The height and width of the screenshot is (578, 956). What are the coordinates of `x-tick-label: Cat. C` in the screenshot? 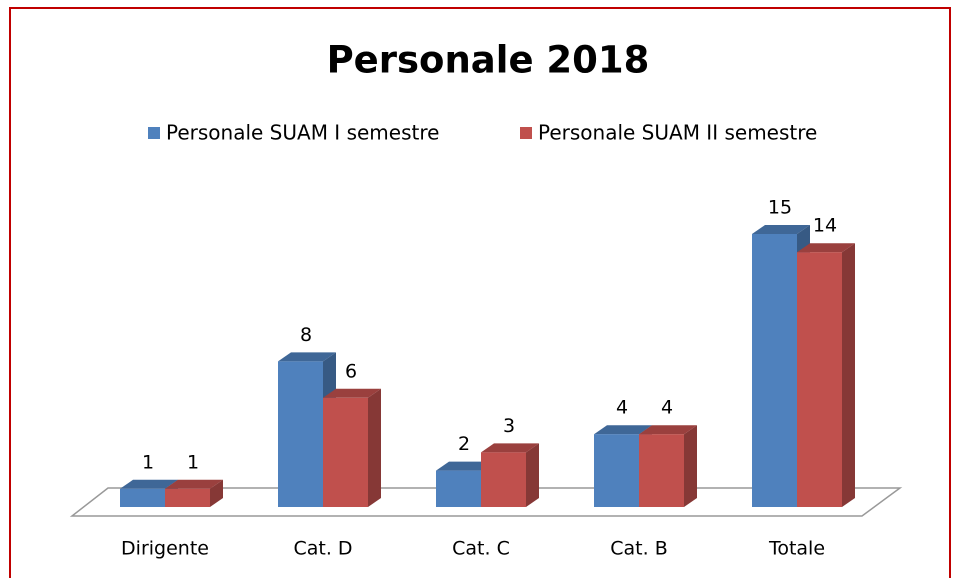 It's located at (481, 549).